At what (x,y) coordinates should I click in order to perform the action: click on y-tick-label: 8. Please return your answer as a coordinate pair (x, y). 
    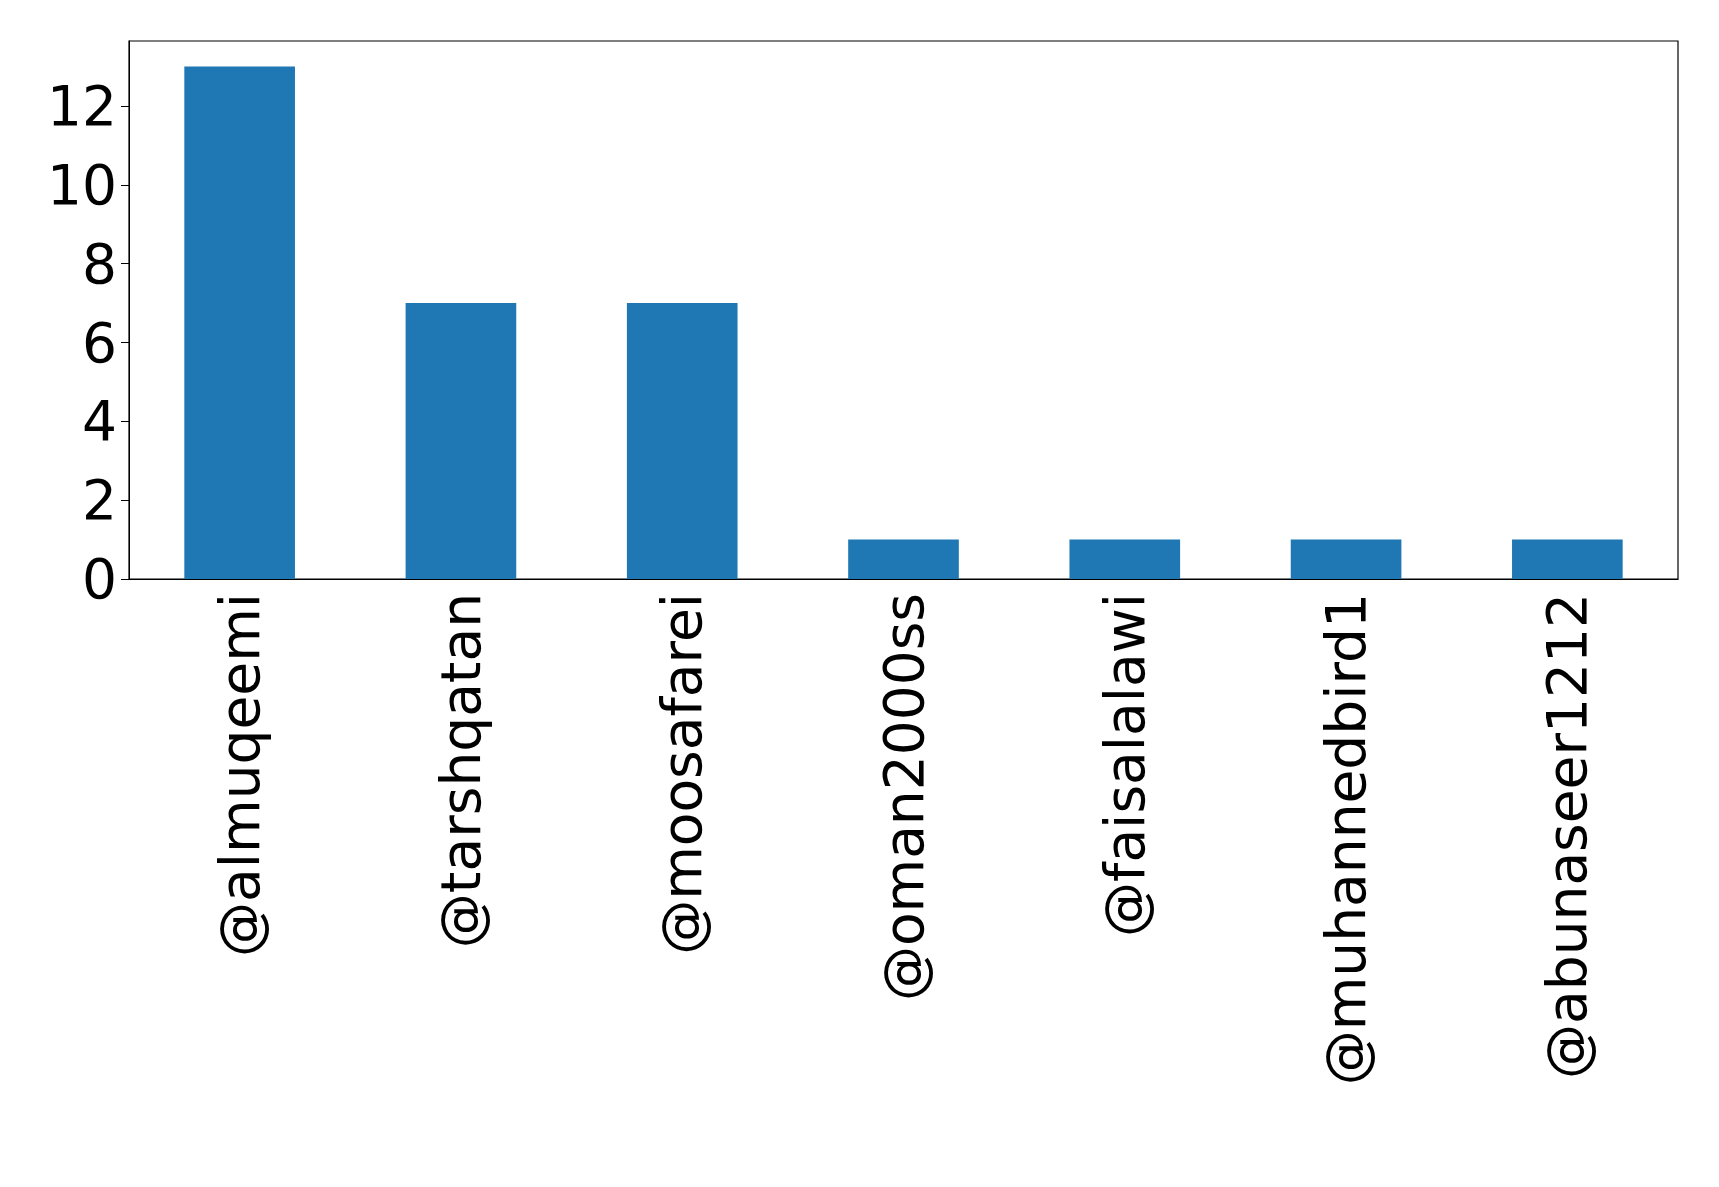
    Looking at the image, I should click on (99, 263).